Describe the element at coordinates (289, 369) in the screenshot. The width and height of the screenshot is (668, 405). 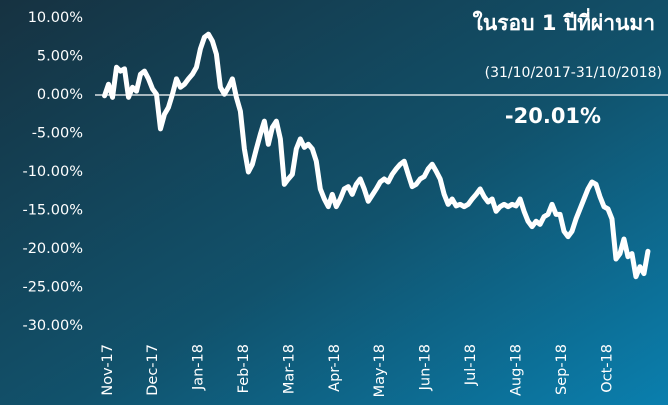
I see `x-tick-label: Mar-18` at that location.